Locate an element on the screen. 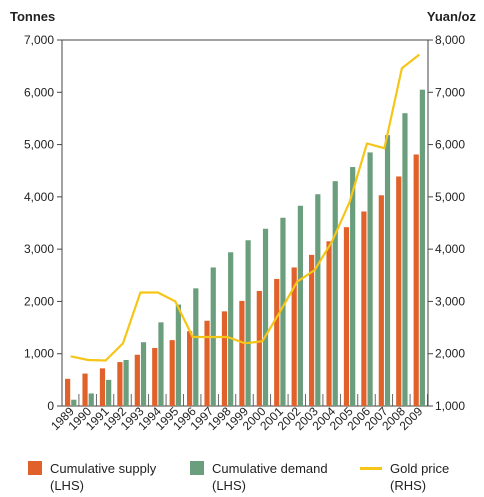  left-tick-label: 6,000 is located at coordinates (39, 92).